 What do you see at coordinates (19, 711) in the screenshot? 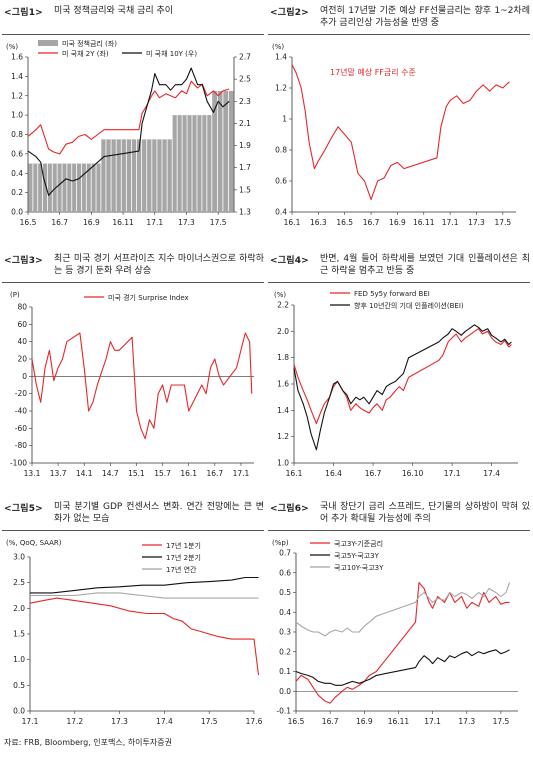
I see `y-tick-label: 0.0` at bounding box center [19, 711].